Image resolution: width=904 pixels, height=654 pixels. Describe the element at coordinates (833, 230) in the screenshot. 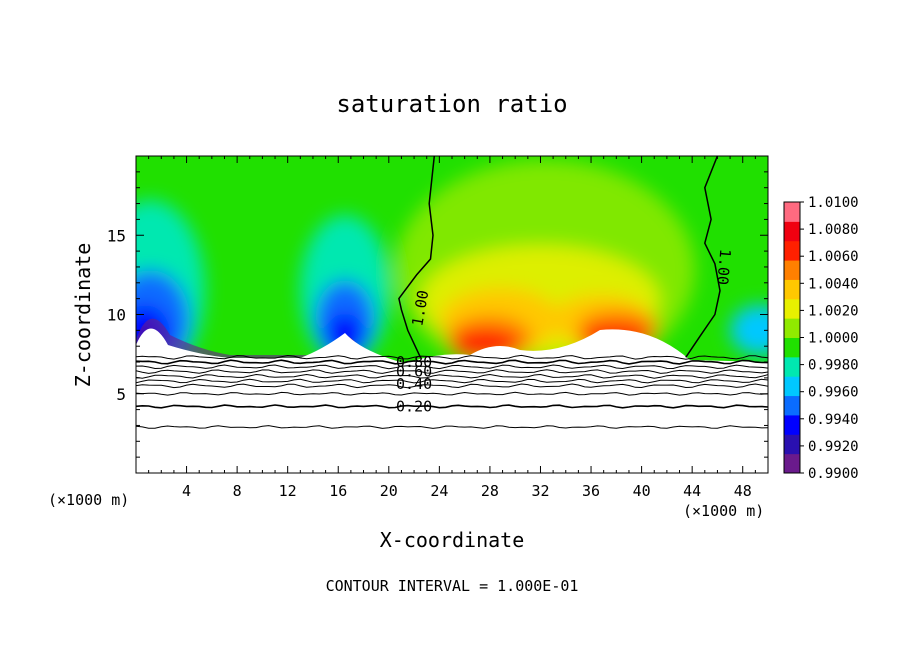

I see `colorbar-label: 1.0080` at that location.